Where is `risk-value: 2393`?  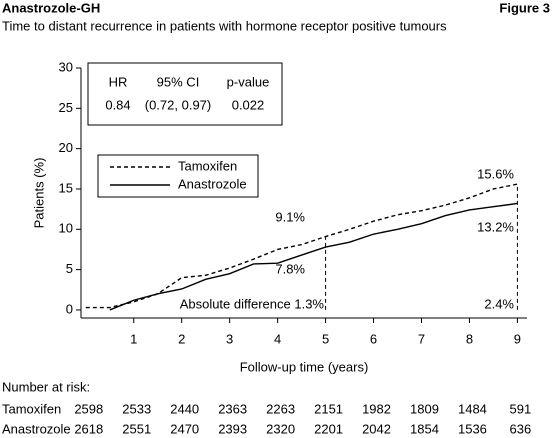
risk-value: 2393 is located at coordinates (232, 428).